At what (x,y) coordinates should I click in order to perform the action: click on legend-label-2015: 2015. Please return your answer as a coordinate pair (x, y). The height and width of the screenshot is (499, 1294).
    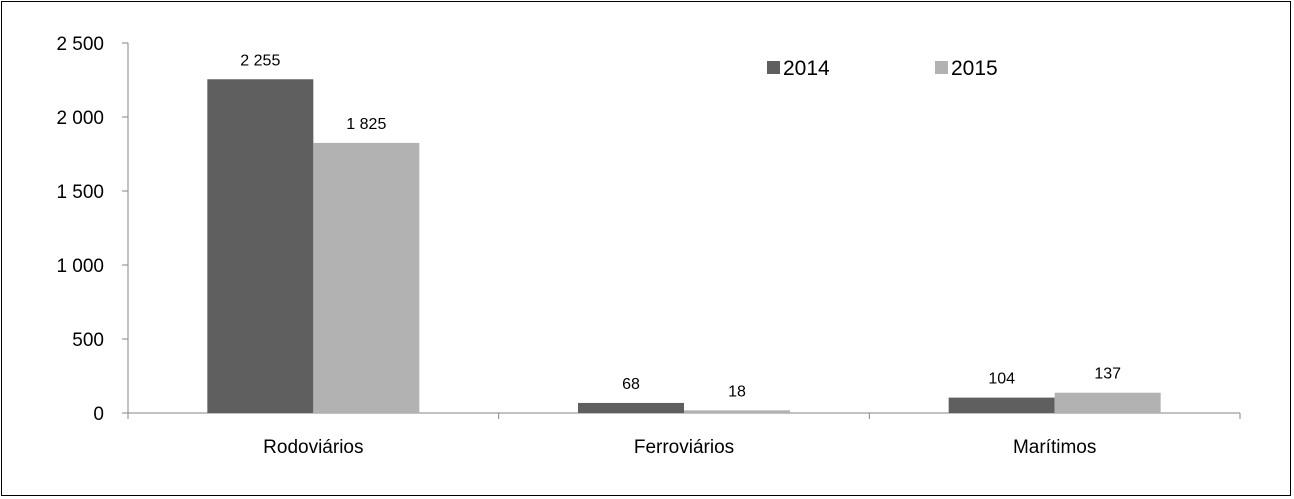
    Looking at the image, I should click on (974, 68).